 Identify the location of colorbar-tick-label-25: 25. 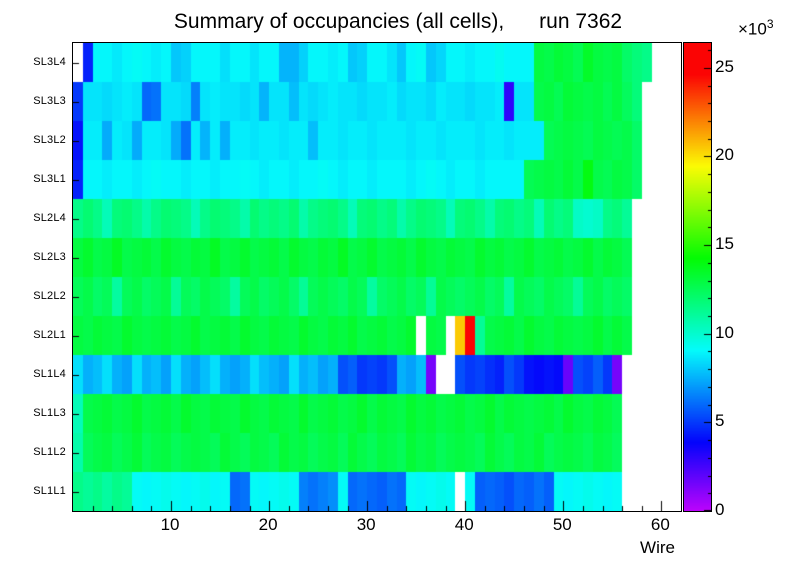
(724, 66).